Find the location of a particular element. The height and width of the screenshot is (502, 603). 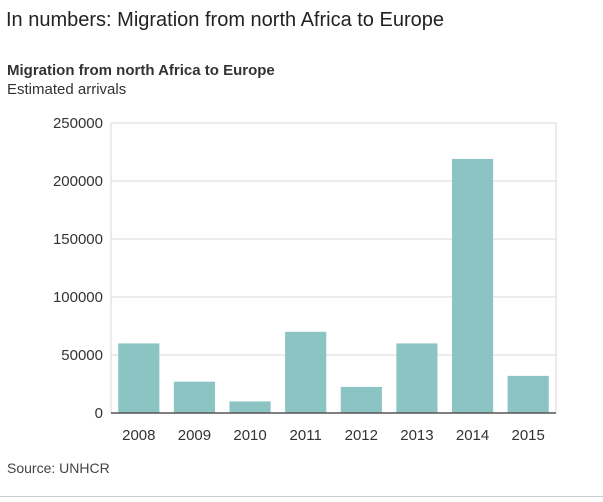

bar-2012 is located at coordinates (361, 399).